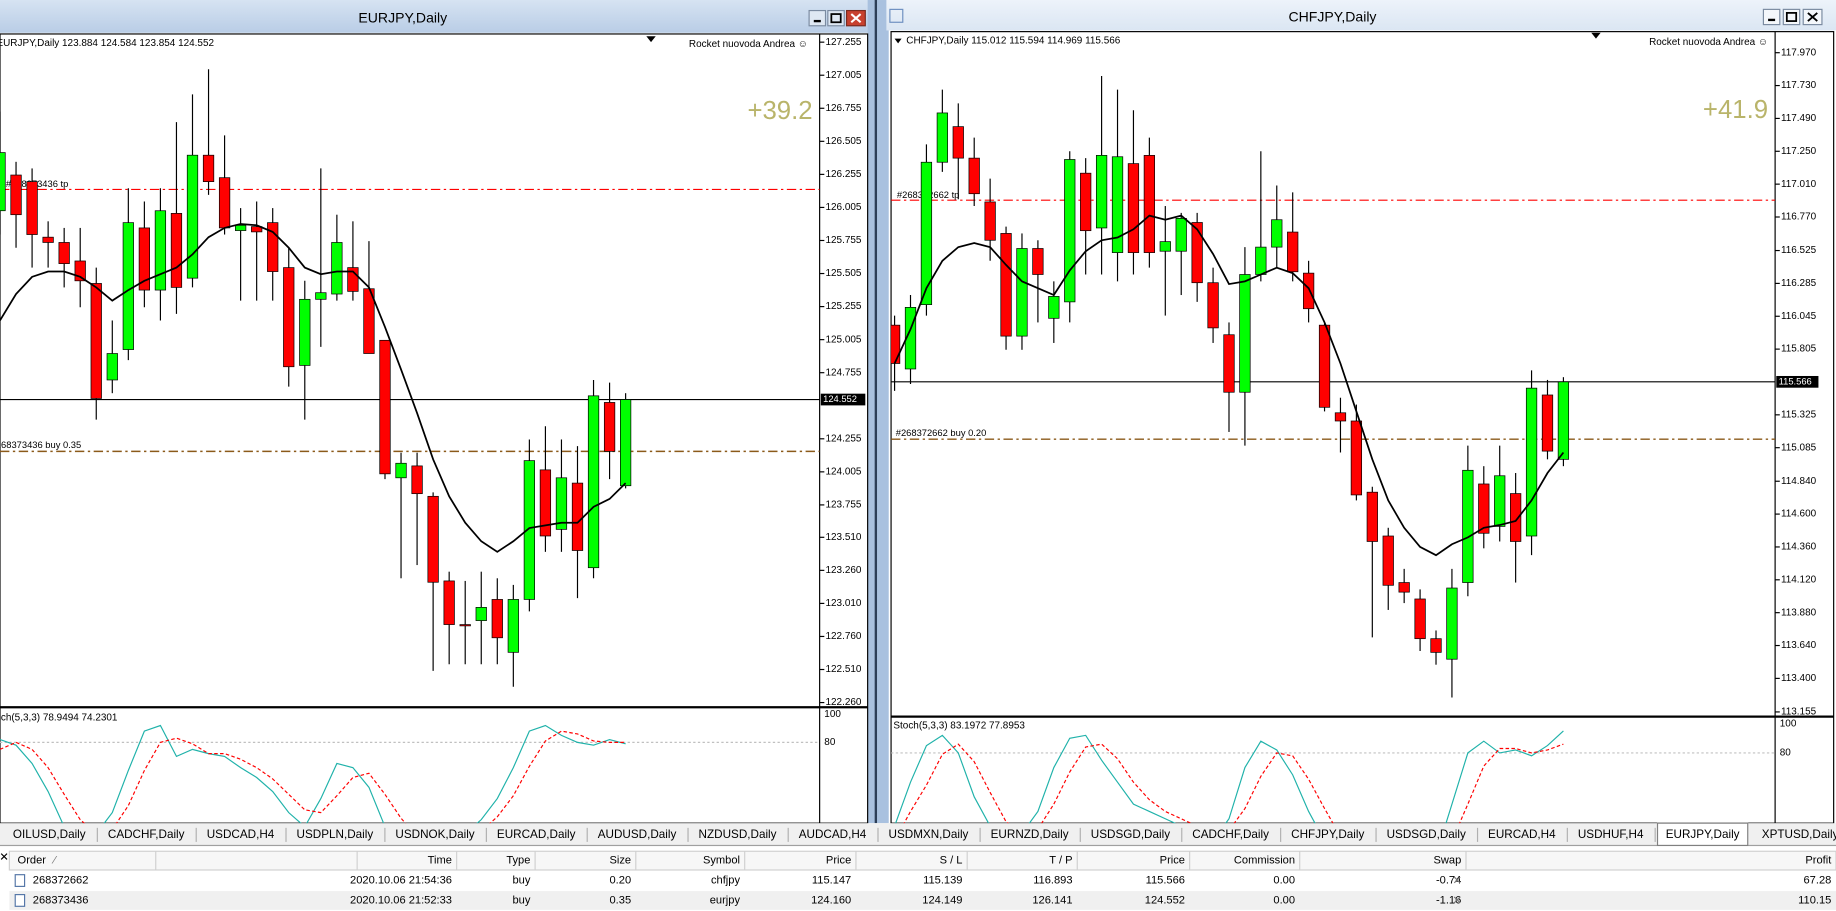 The height and width of the screenshot is (911, 1836). What do you see at coordinates (335, 834) in the screenshot?
I see `tab-label: USDPLN,Daily` at bounding box center [335, 834].